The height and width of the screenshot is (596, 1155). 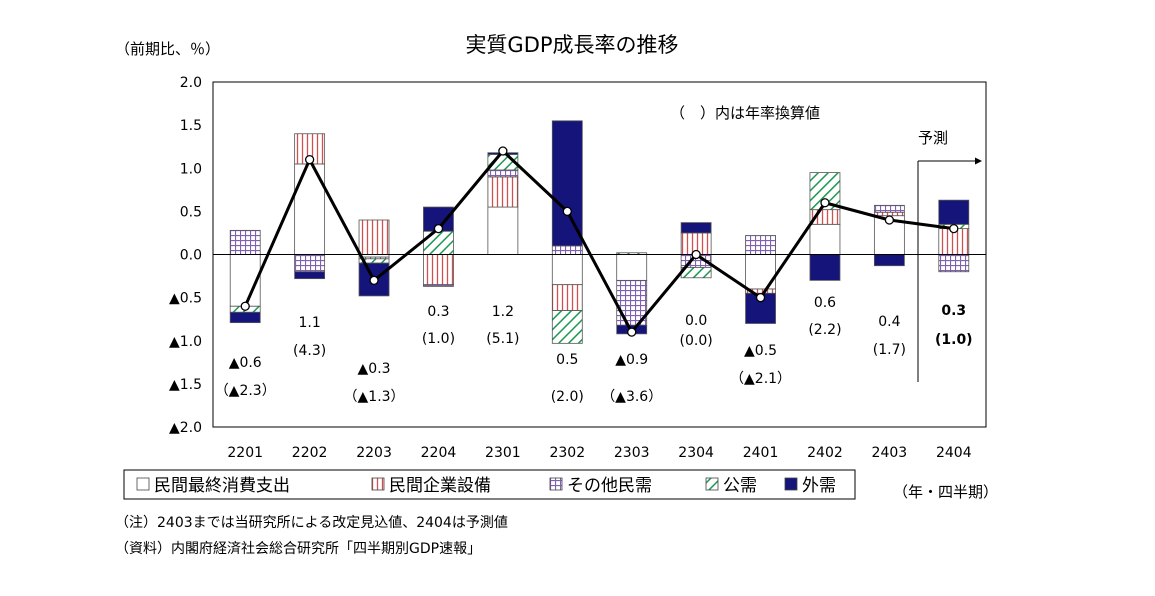 I want to click on legend: 民間最終消費支出 民間企業設備 その他民需 公需 外需, so click(x=486, y=486).